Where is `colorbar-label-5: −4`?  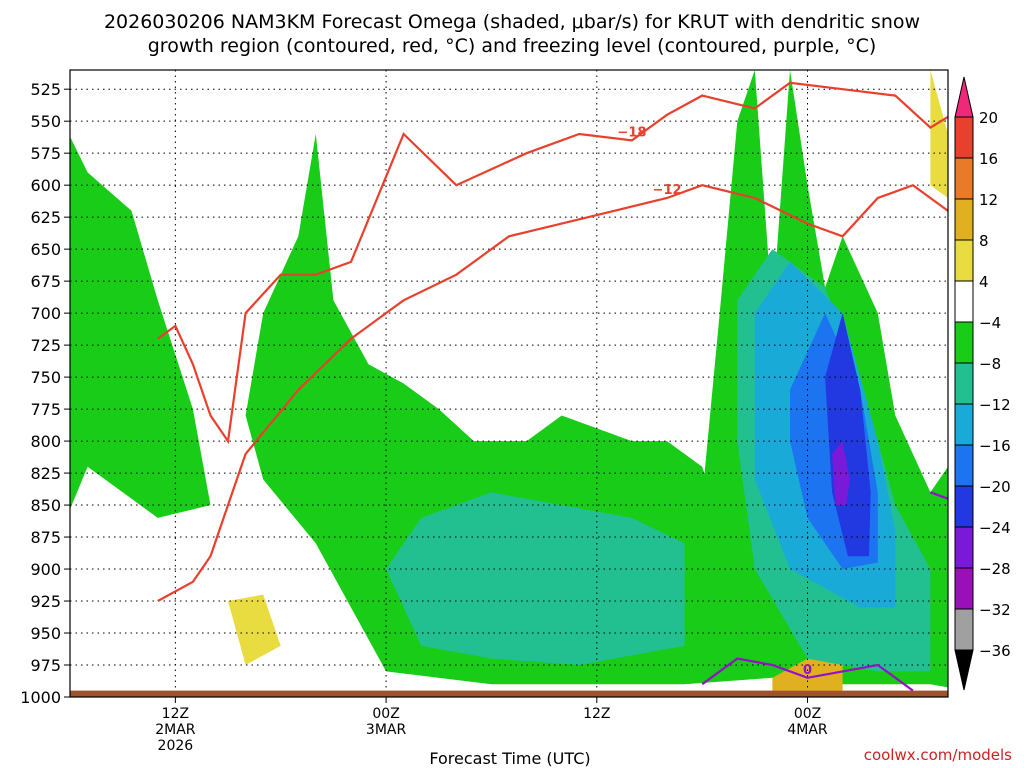
colorbar-label-5: −4 is located at coordinates (990, 323).